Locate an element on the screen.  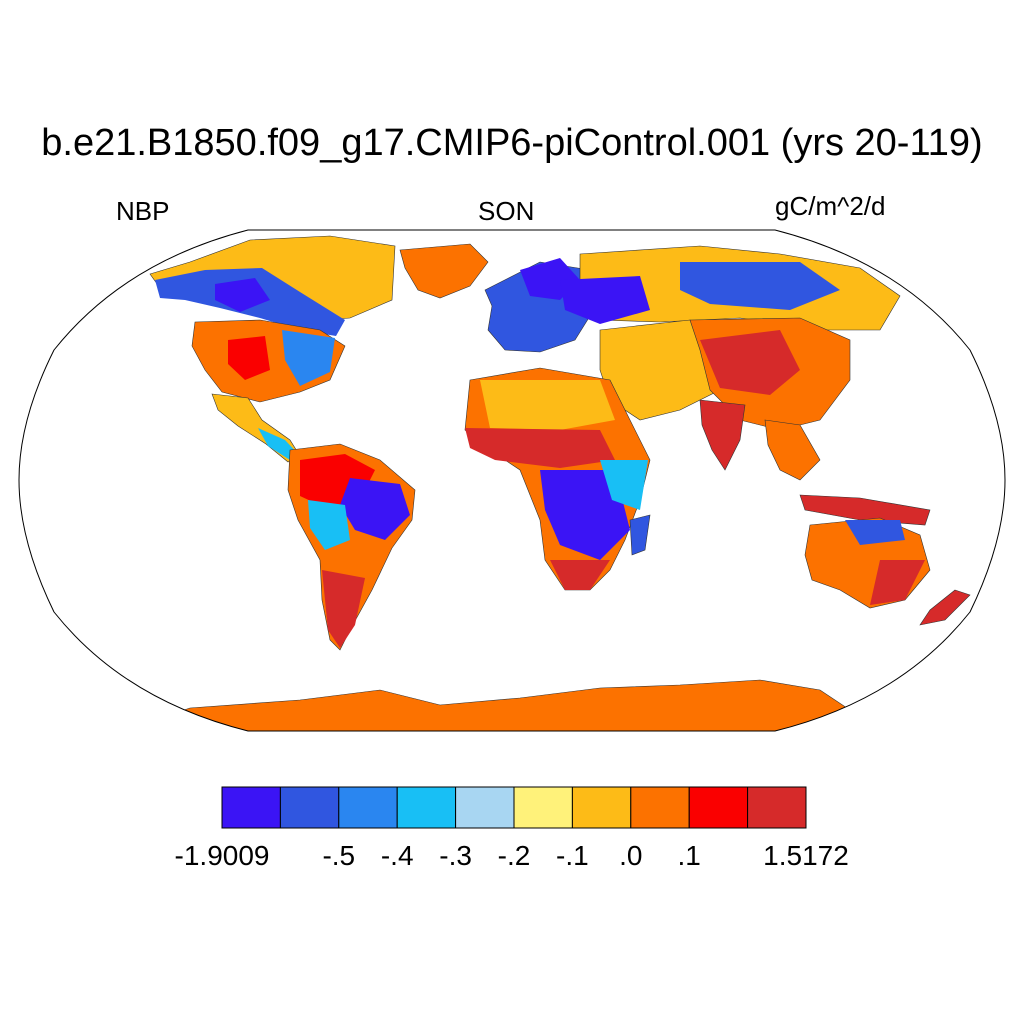
variable-label: NBP is located at coordinates (143, 211).